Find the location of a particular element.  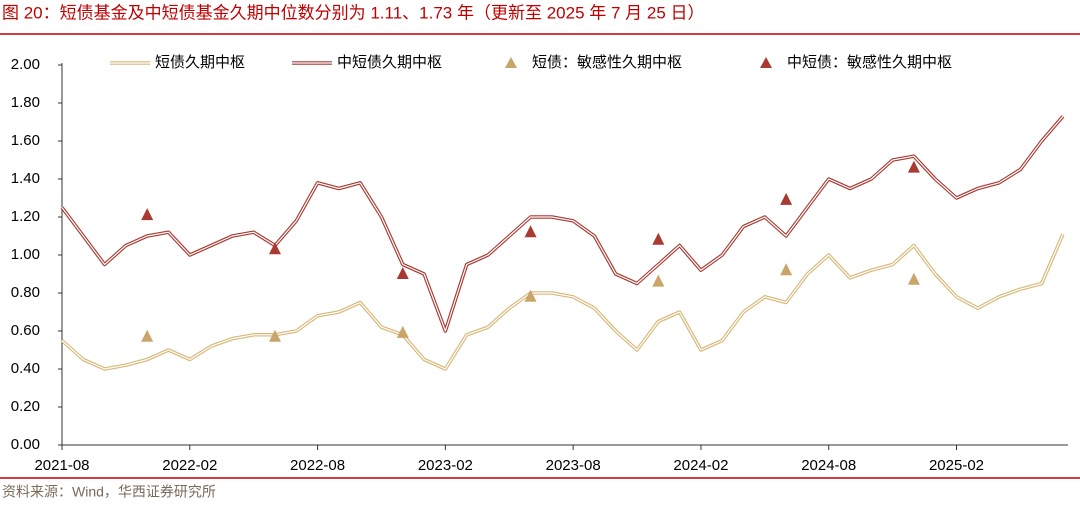

x-tick-label: 2024-02 is located at coordinates (700, 465).